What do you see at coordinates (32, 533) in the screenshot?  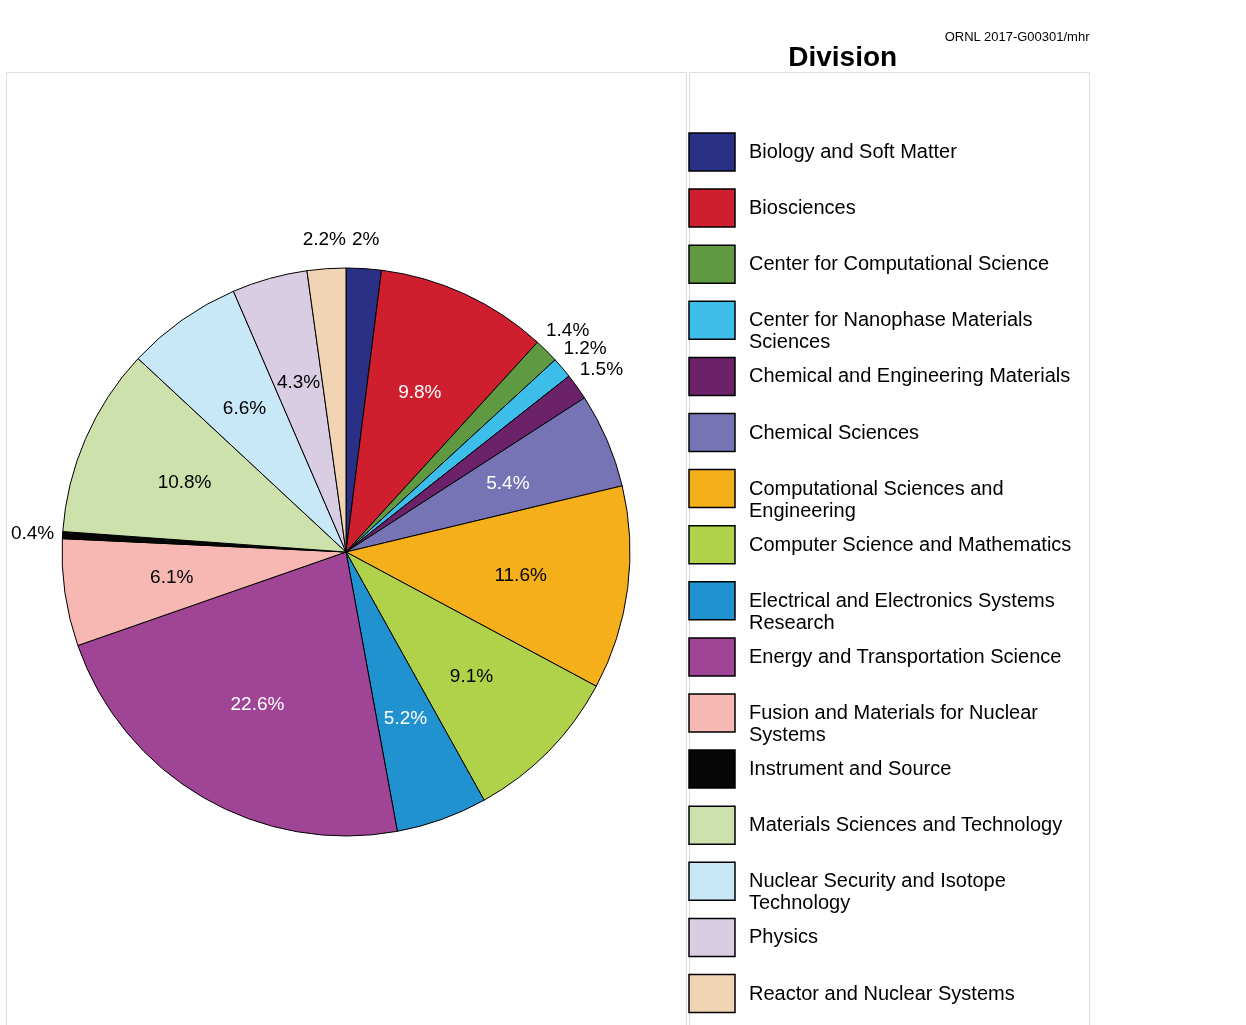 I see `data-label: 0.4%` at bounding box center [32, 533].